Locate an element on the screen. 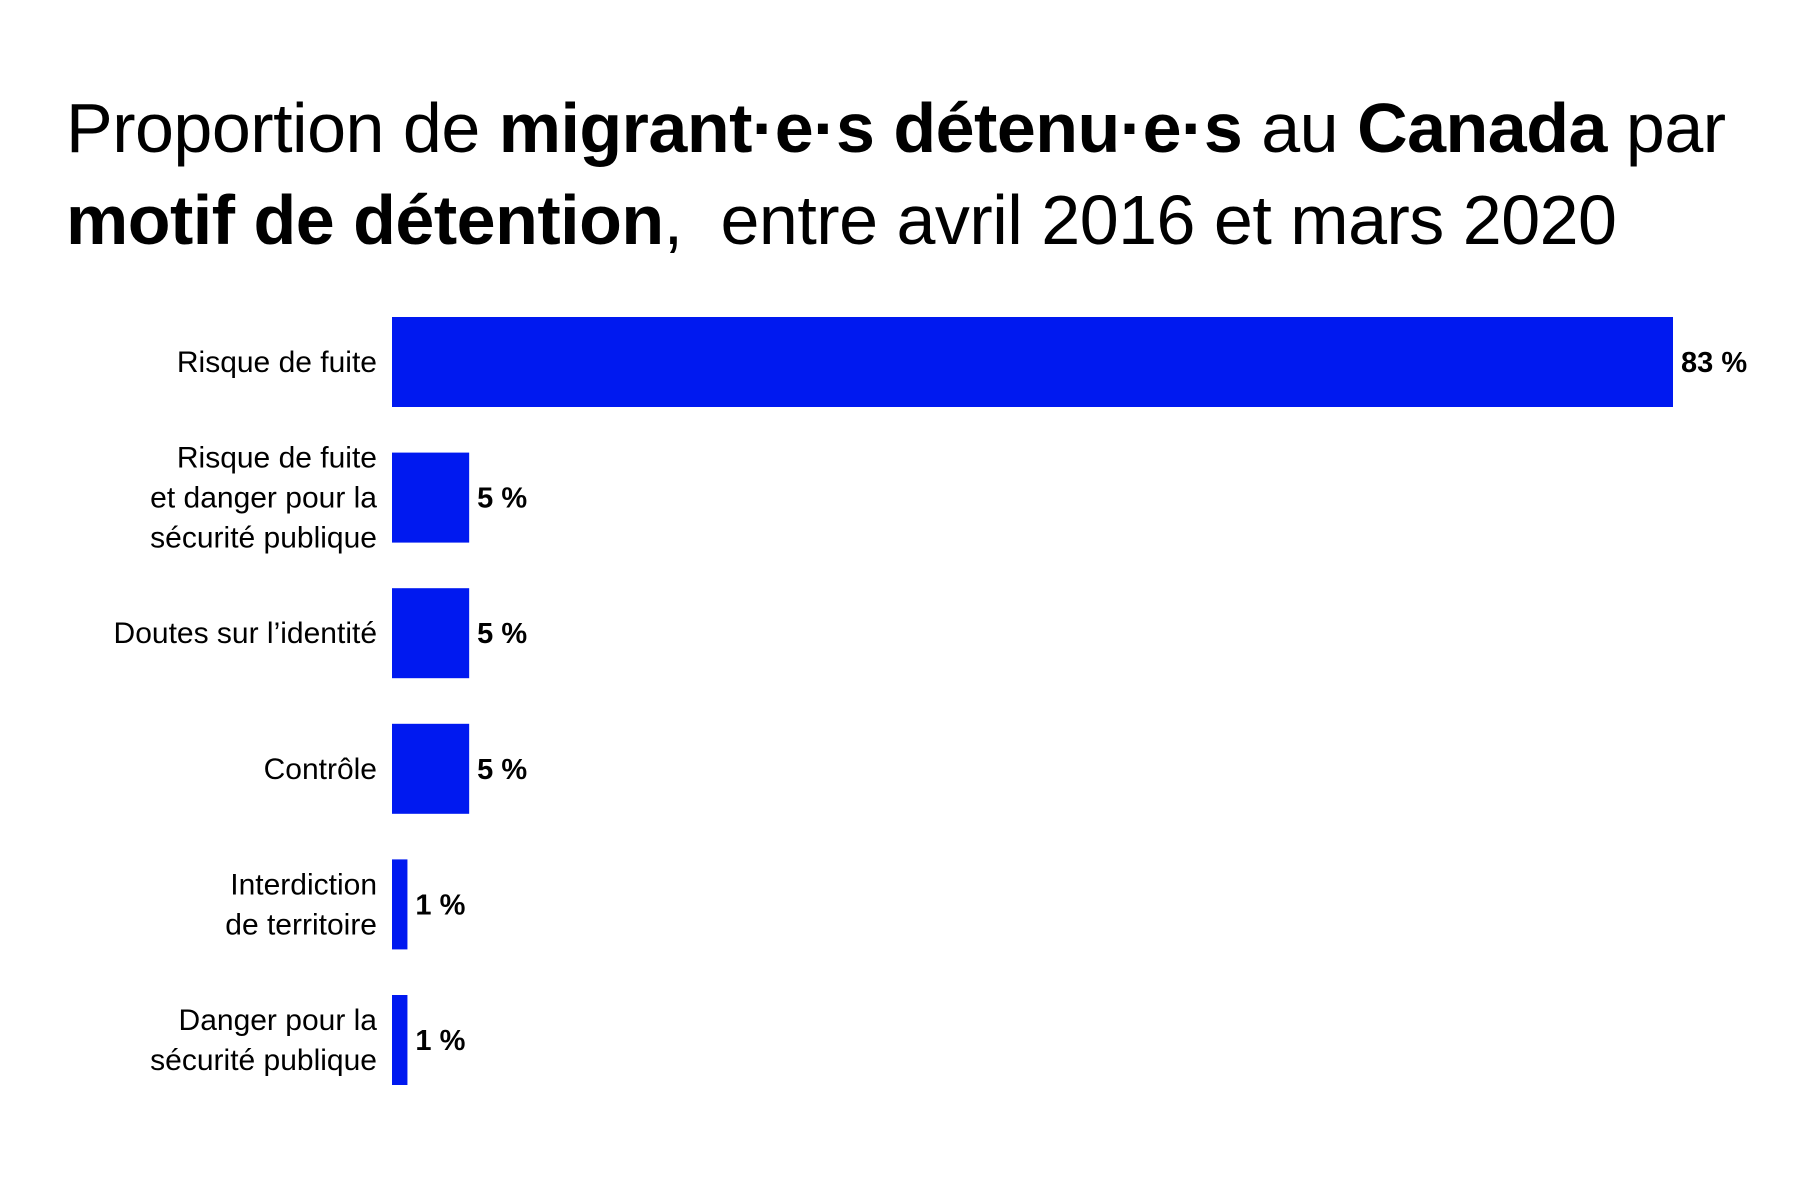 This screenshot has width=1800, height=1200. category-label: et danger pour la is located at coordinates (263, 498).